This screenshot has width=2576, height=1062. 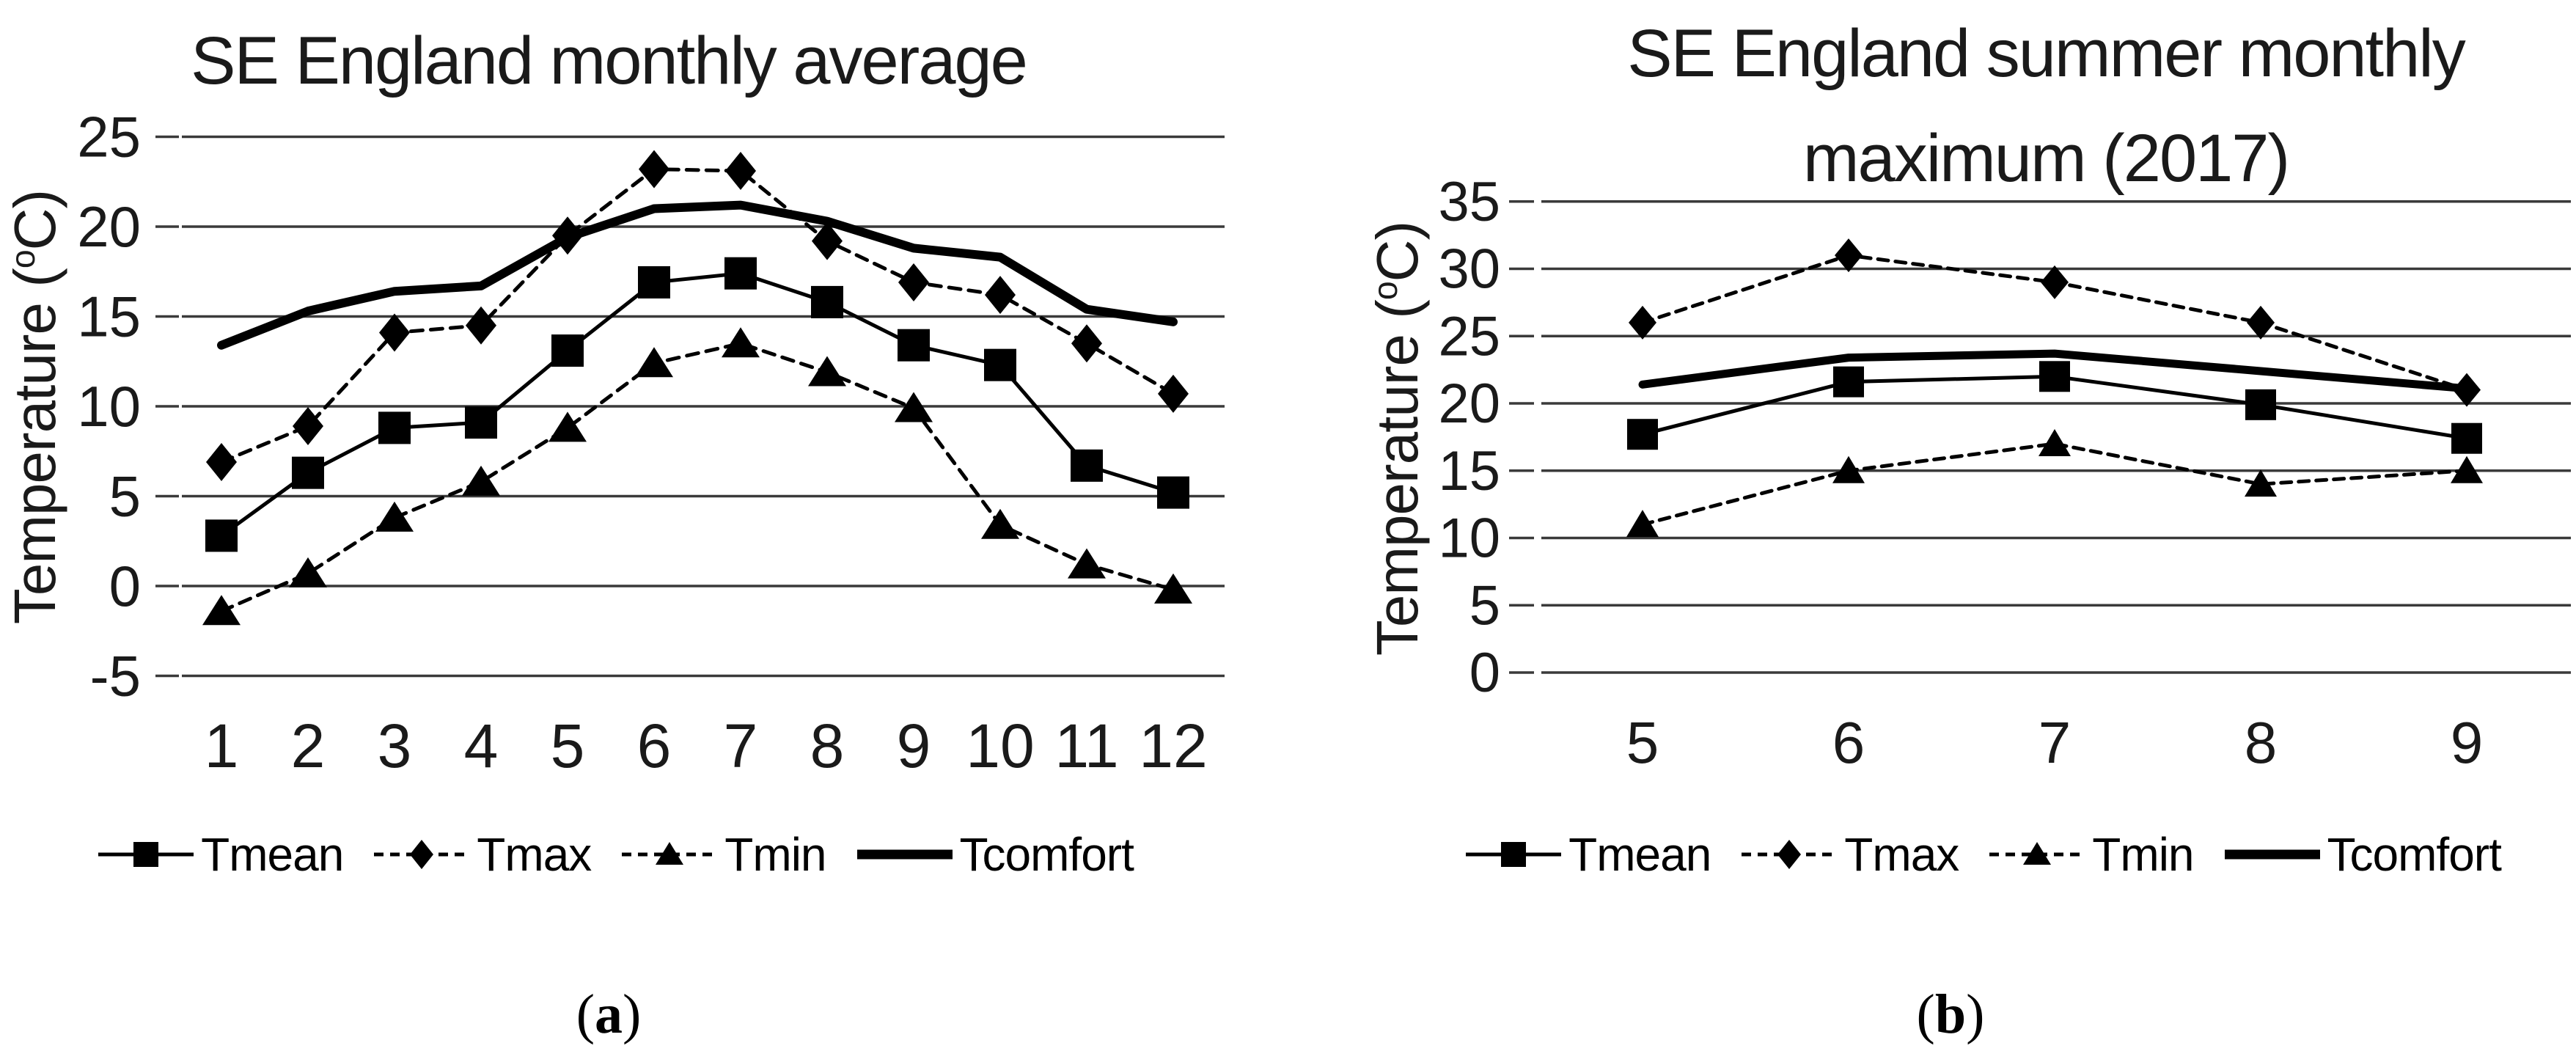 I want to click on series-line-tmax-a, so click(x=697, y=315).